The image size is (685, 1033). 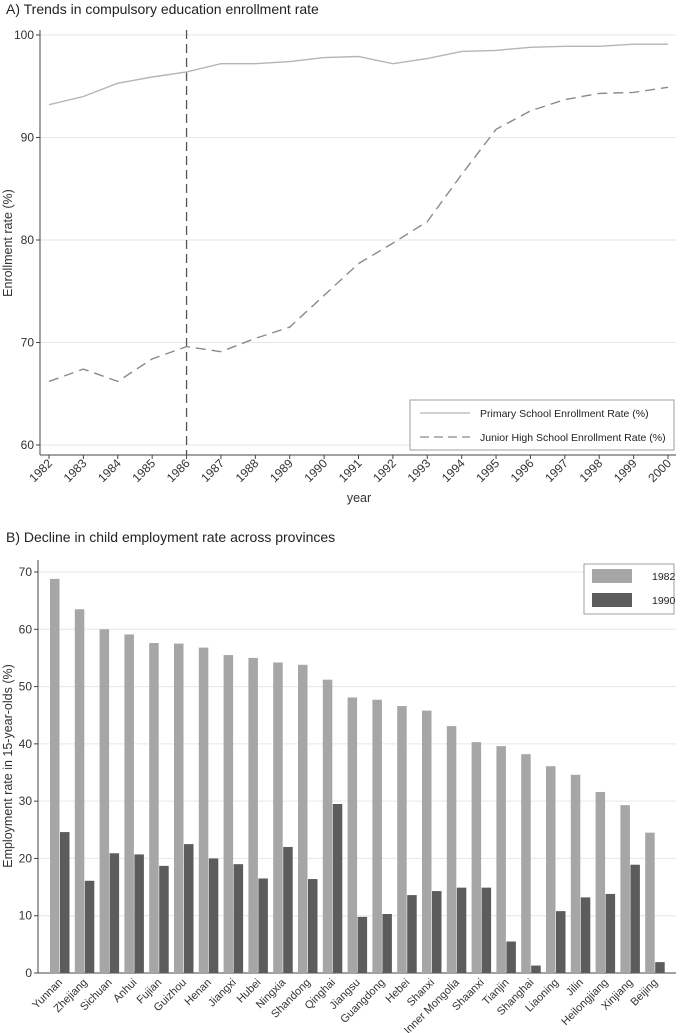 What do you see at coordinates (189, 908) in the screenshot?
I see `bar-1990-guizhou` at bounding box center [189, 908].